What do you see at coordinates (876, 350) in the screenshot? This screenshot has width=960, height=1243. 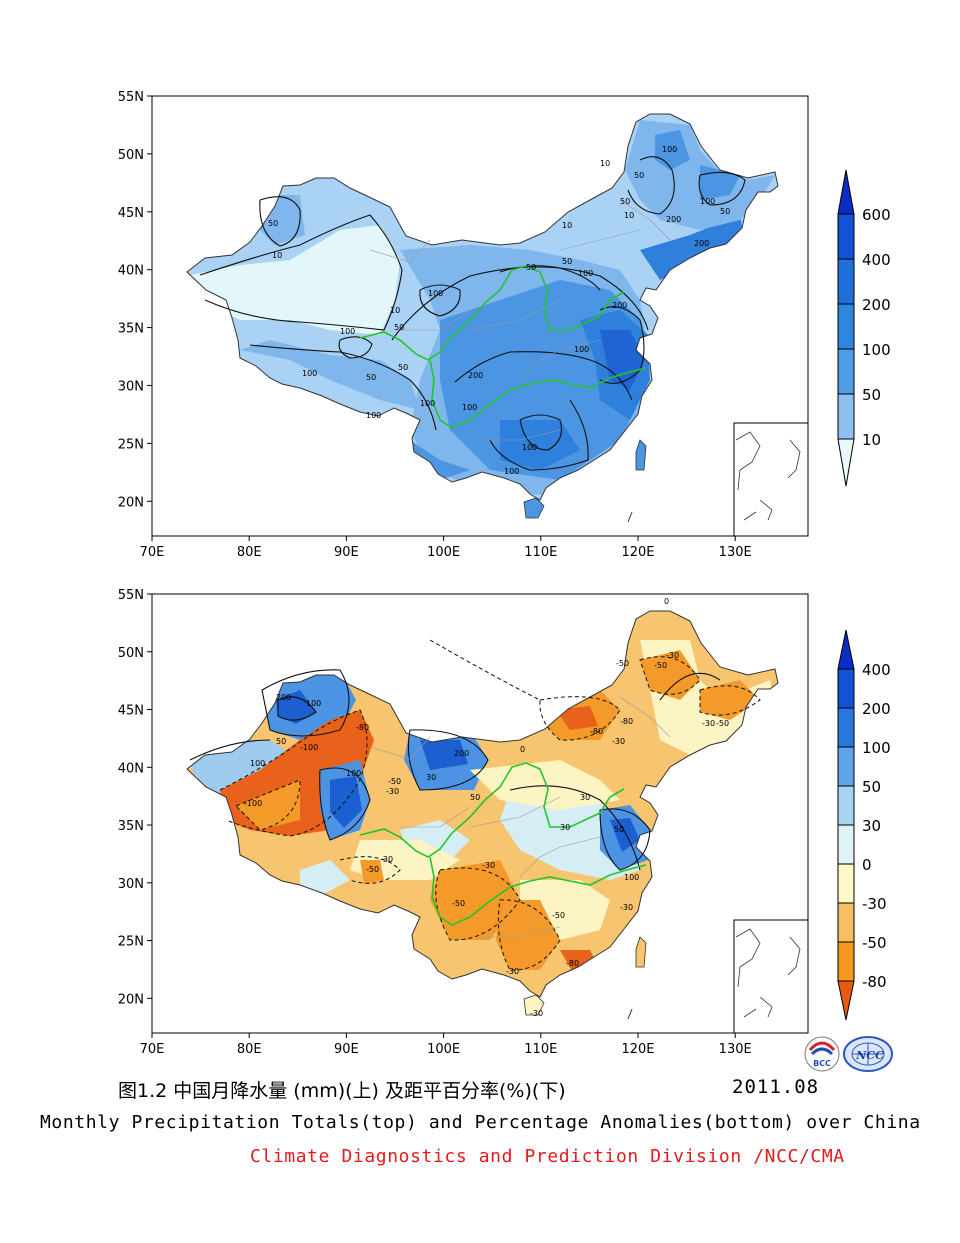 I see `top-legend-label: 100` at bounding box center [876, 350].